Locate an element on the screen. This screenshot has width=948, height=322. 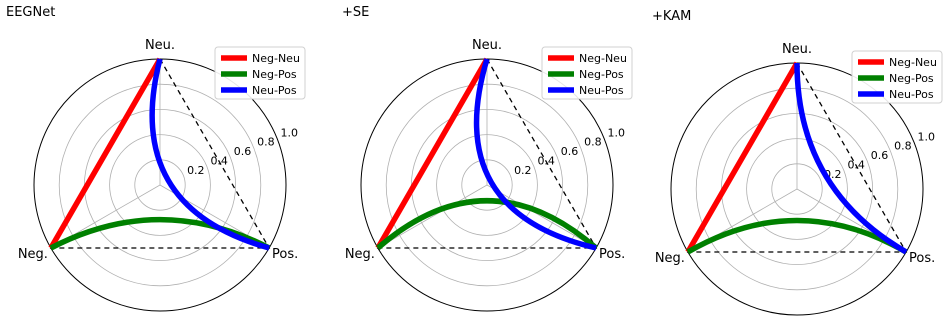
panel-title: EEGNet is located at coordinates (30, 12).